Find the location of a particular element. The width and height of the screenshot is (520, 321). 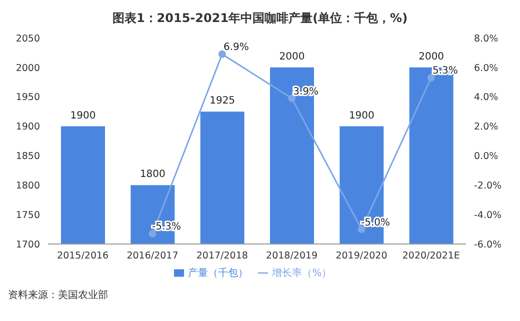

y2-tick-label: -6.0% is located at coordinates (488, 244).